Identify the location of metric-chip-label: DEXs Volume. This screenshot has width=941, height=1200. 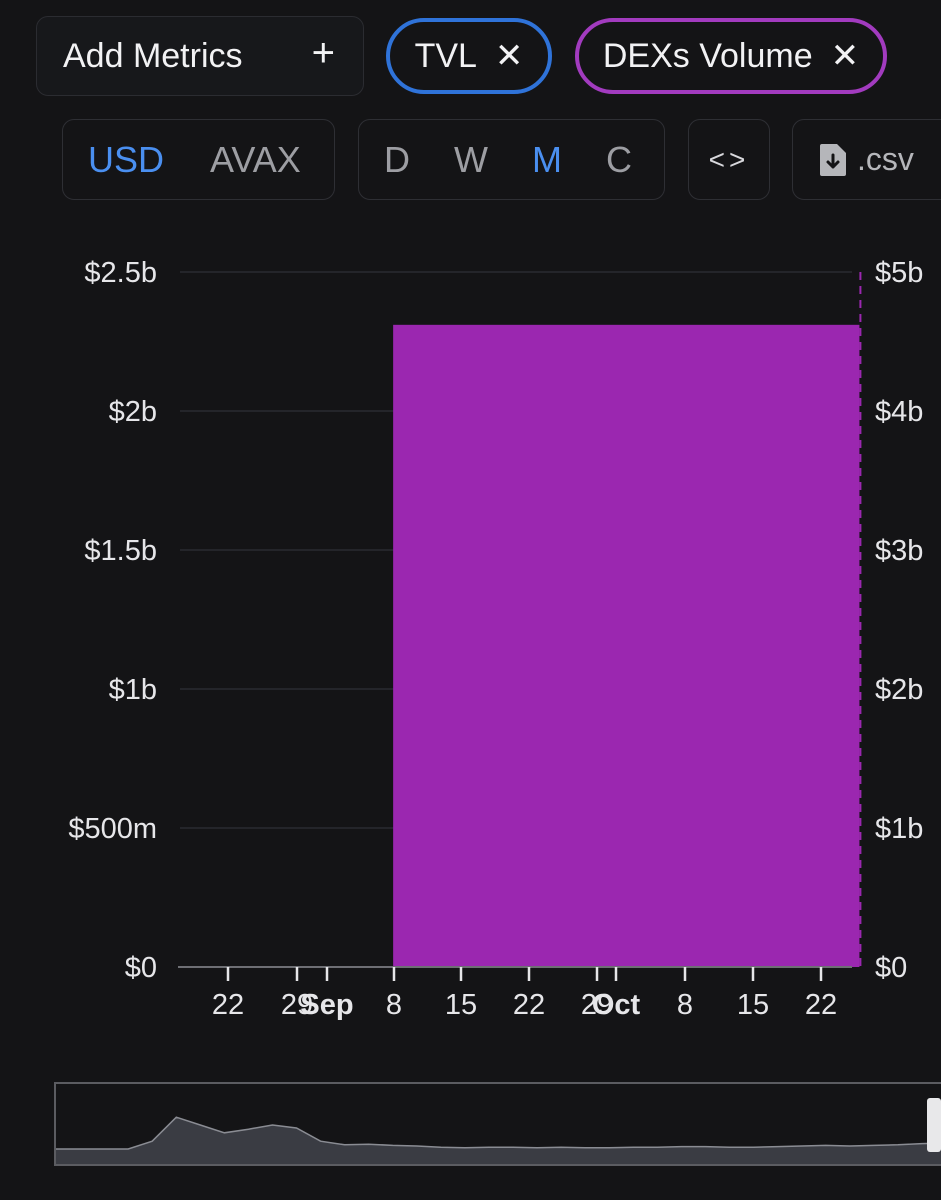
(707, 55).